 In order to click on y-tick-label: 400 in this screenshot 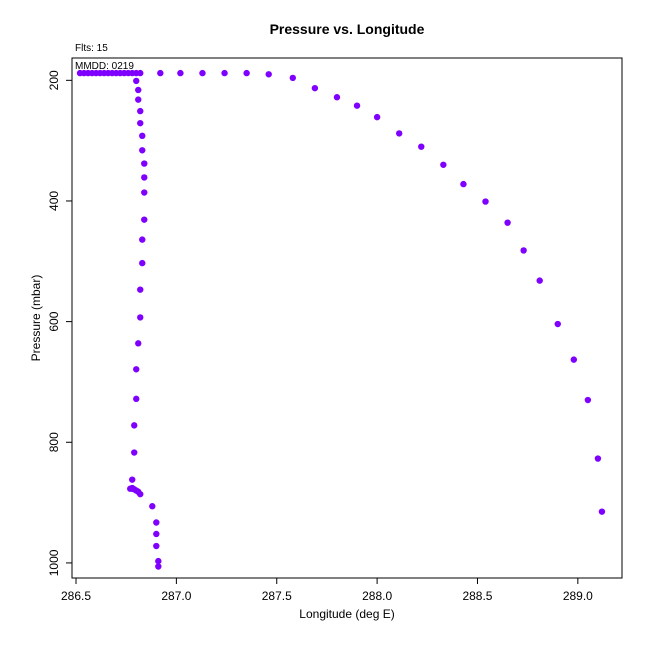, I will do `click(54, 201)`.